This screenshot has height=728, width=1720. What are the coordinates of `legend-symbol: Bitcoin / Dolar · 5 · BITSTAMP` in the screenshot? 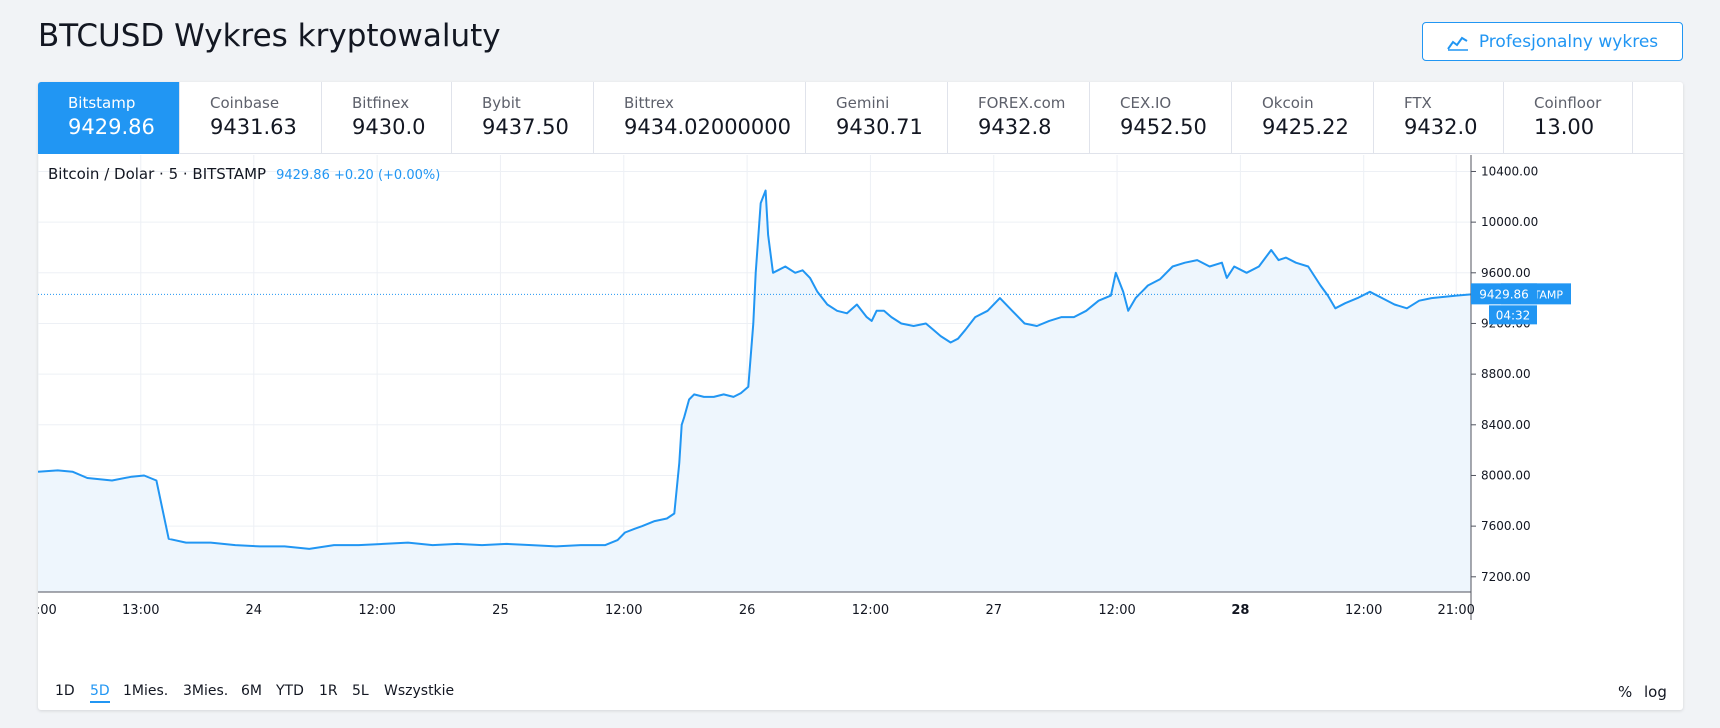 It's located at (157, 174).